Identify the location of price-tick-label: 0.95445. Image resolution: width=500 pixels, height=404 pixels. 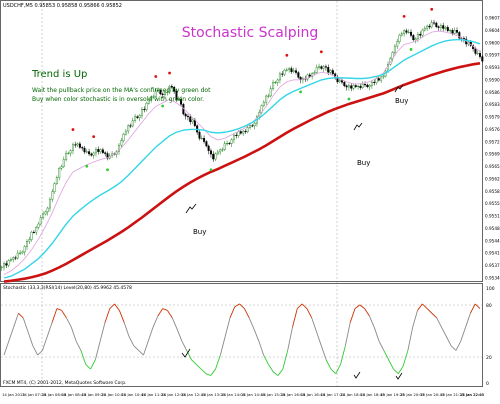
(492, 240).